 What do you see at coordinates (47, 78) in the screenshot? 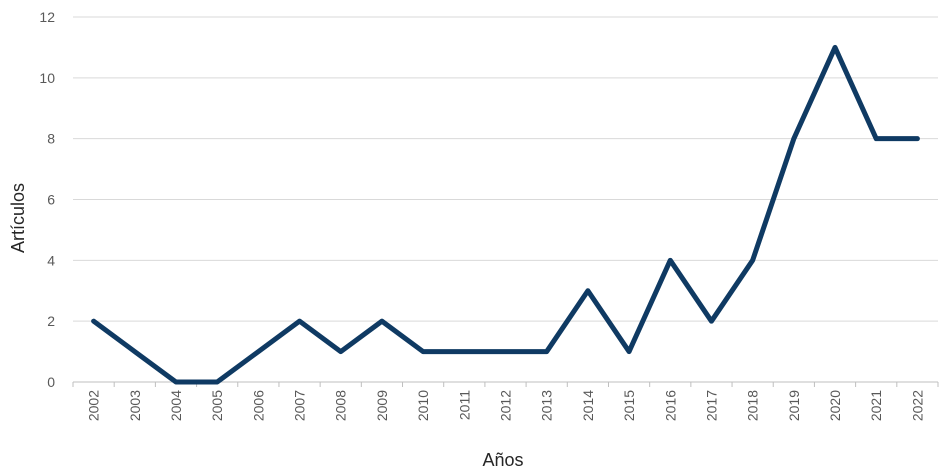
I see `y-tick-label: 10` at bounding box center [47, 78].